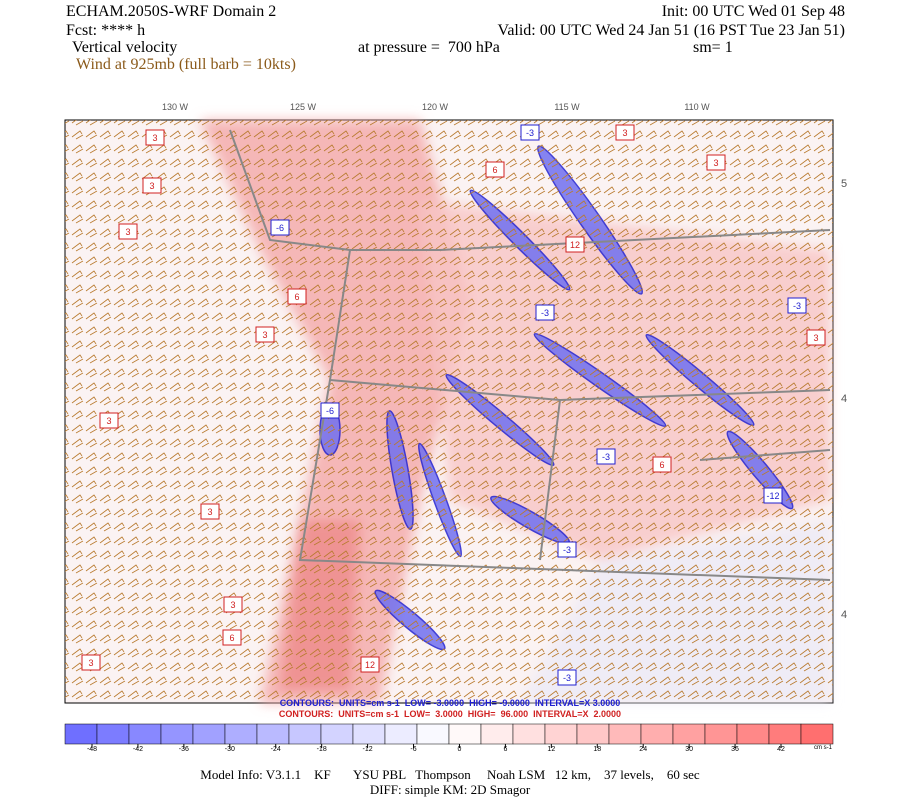  Describe the element at coordinates (186, 64) in the screenshot. I see `wind: Wind at 925mb (full barb = 10kts)` at that location.